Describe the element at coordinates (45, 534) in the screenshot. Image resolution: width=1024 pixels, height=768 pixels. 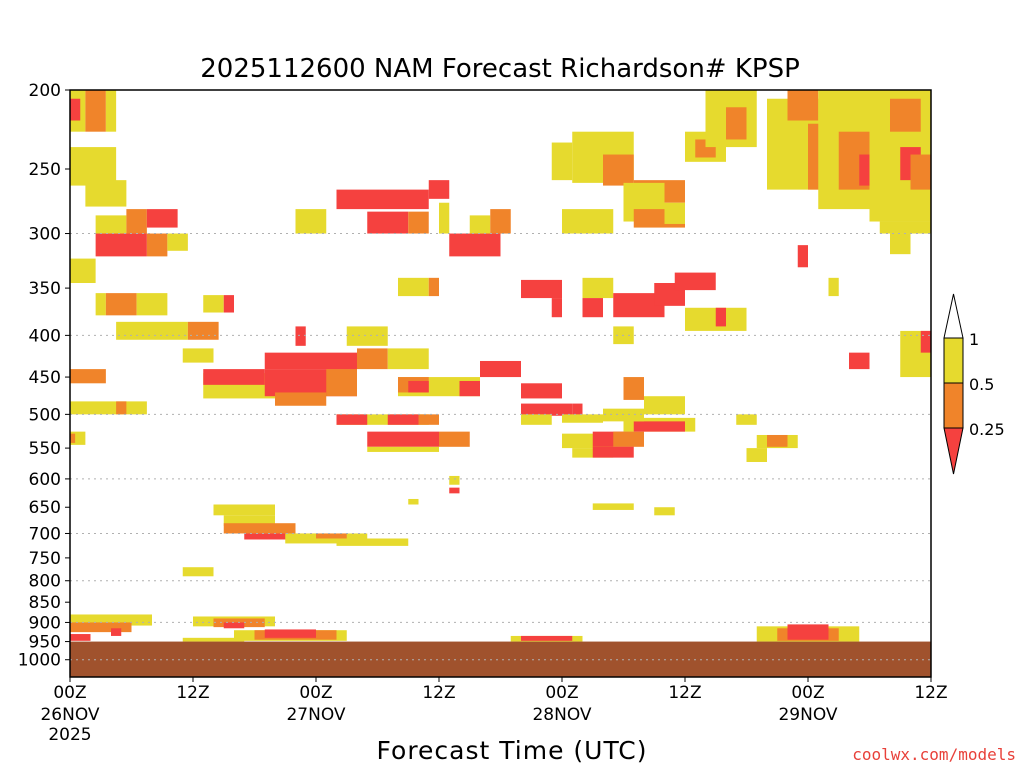
I see `y-tick-label: 700` at that location.